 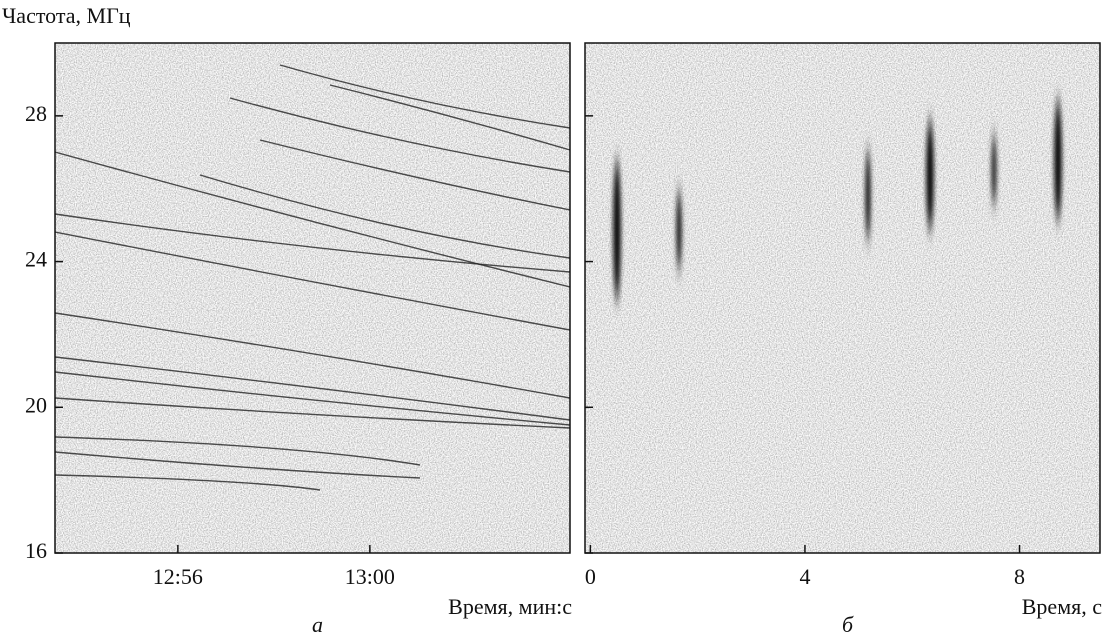 What do you see at coordinates (848, 624) in the screenshot?
I see `panel-label: б` at bounding box center [848, 624].